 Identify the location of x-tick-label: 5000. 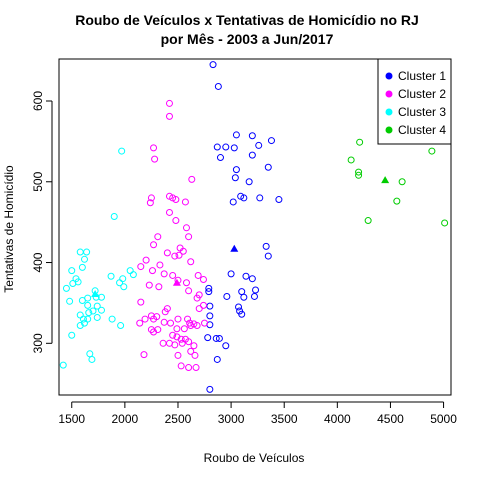
(443, 419).